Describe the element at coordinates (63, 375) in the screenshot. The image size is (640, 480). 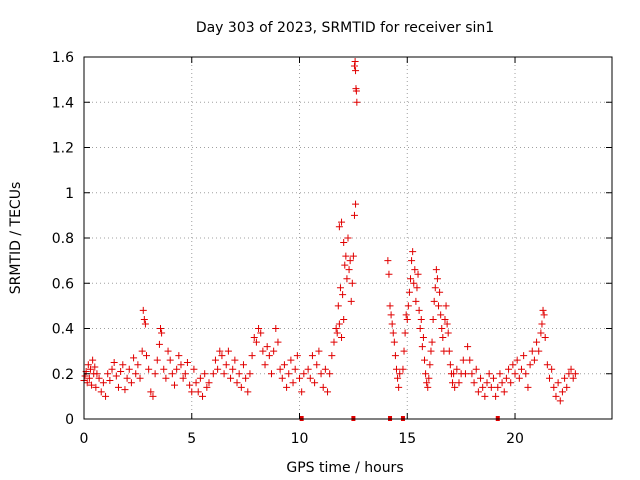
I see `y-tick-label: 0.2` at that location.